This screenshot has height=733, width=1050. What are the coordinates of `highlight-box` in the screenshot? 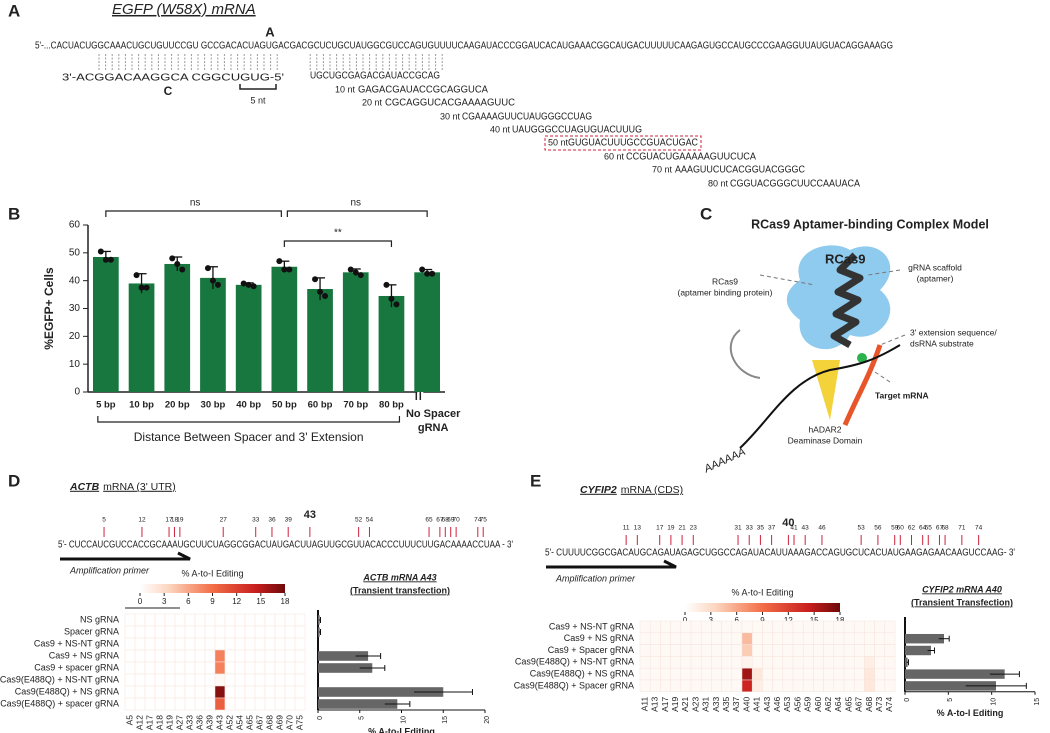 It's located at (623, 143).